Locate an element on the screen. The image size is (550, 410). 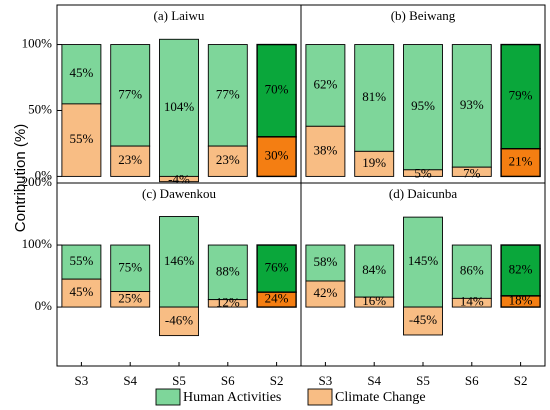
bar-label-climate: 18% is located at coordinates (521, 299).